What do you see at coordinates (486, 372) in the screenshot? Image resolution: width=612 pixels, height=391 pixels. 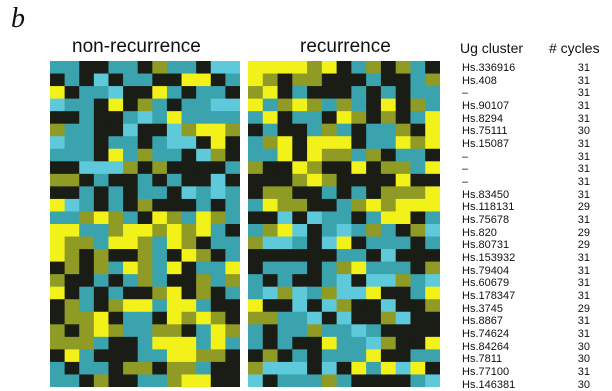 I see `row-cluster-label: Hs.77100` at bounding box center [486, 372].